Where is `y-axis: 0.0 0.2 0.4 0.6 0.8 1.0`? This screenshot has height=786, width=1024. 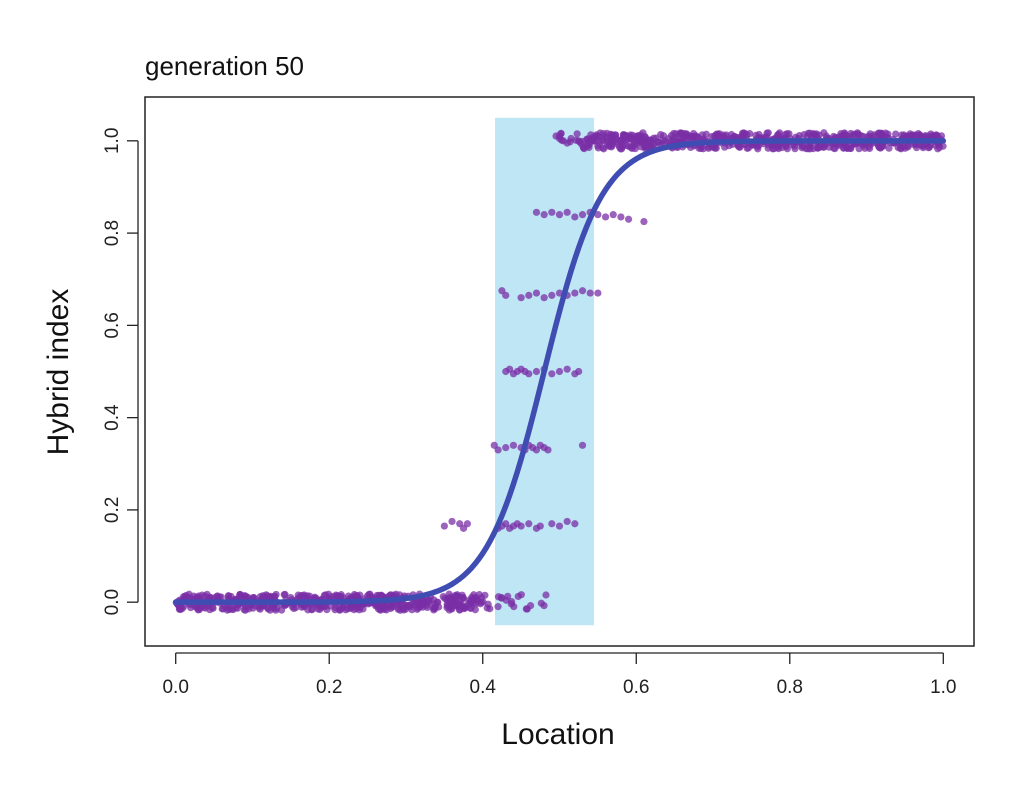
y-axis: 0.0 0.2 0.4 0.6 0.8 1.0 is located at coordinates (120, 371).